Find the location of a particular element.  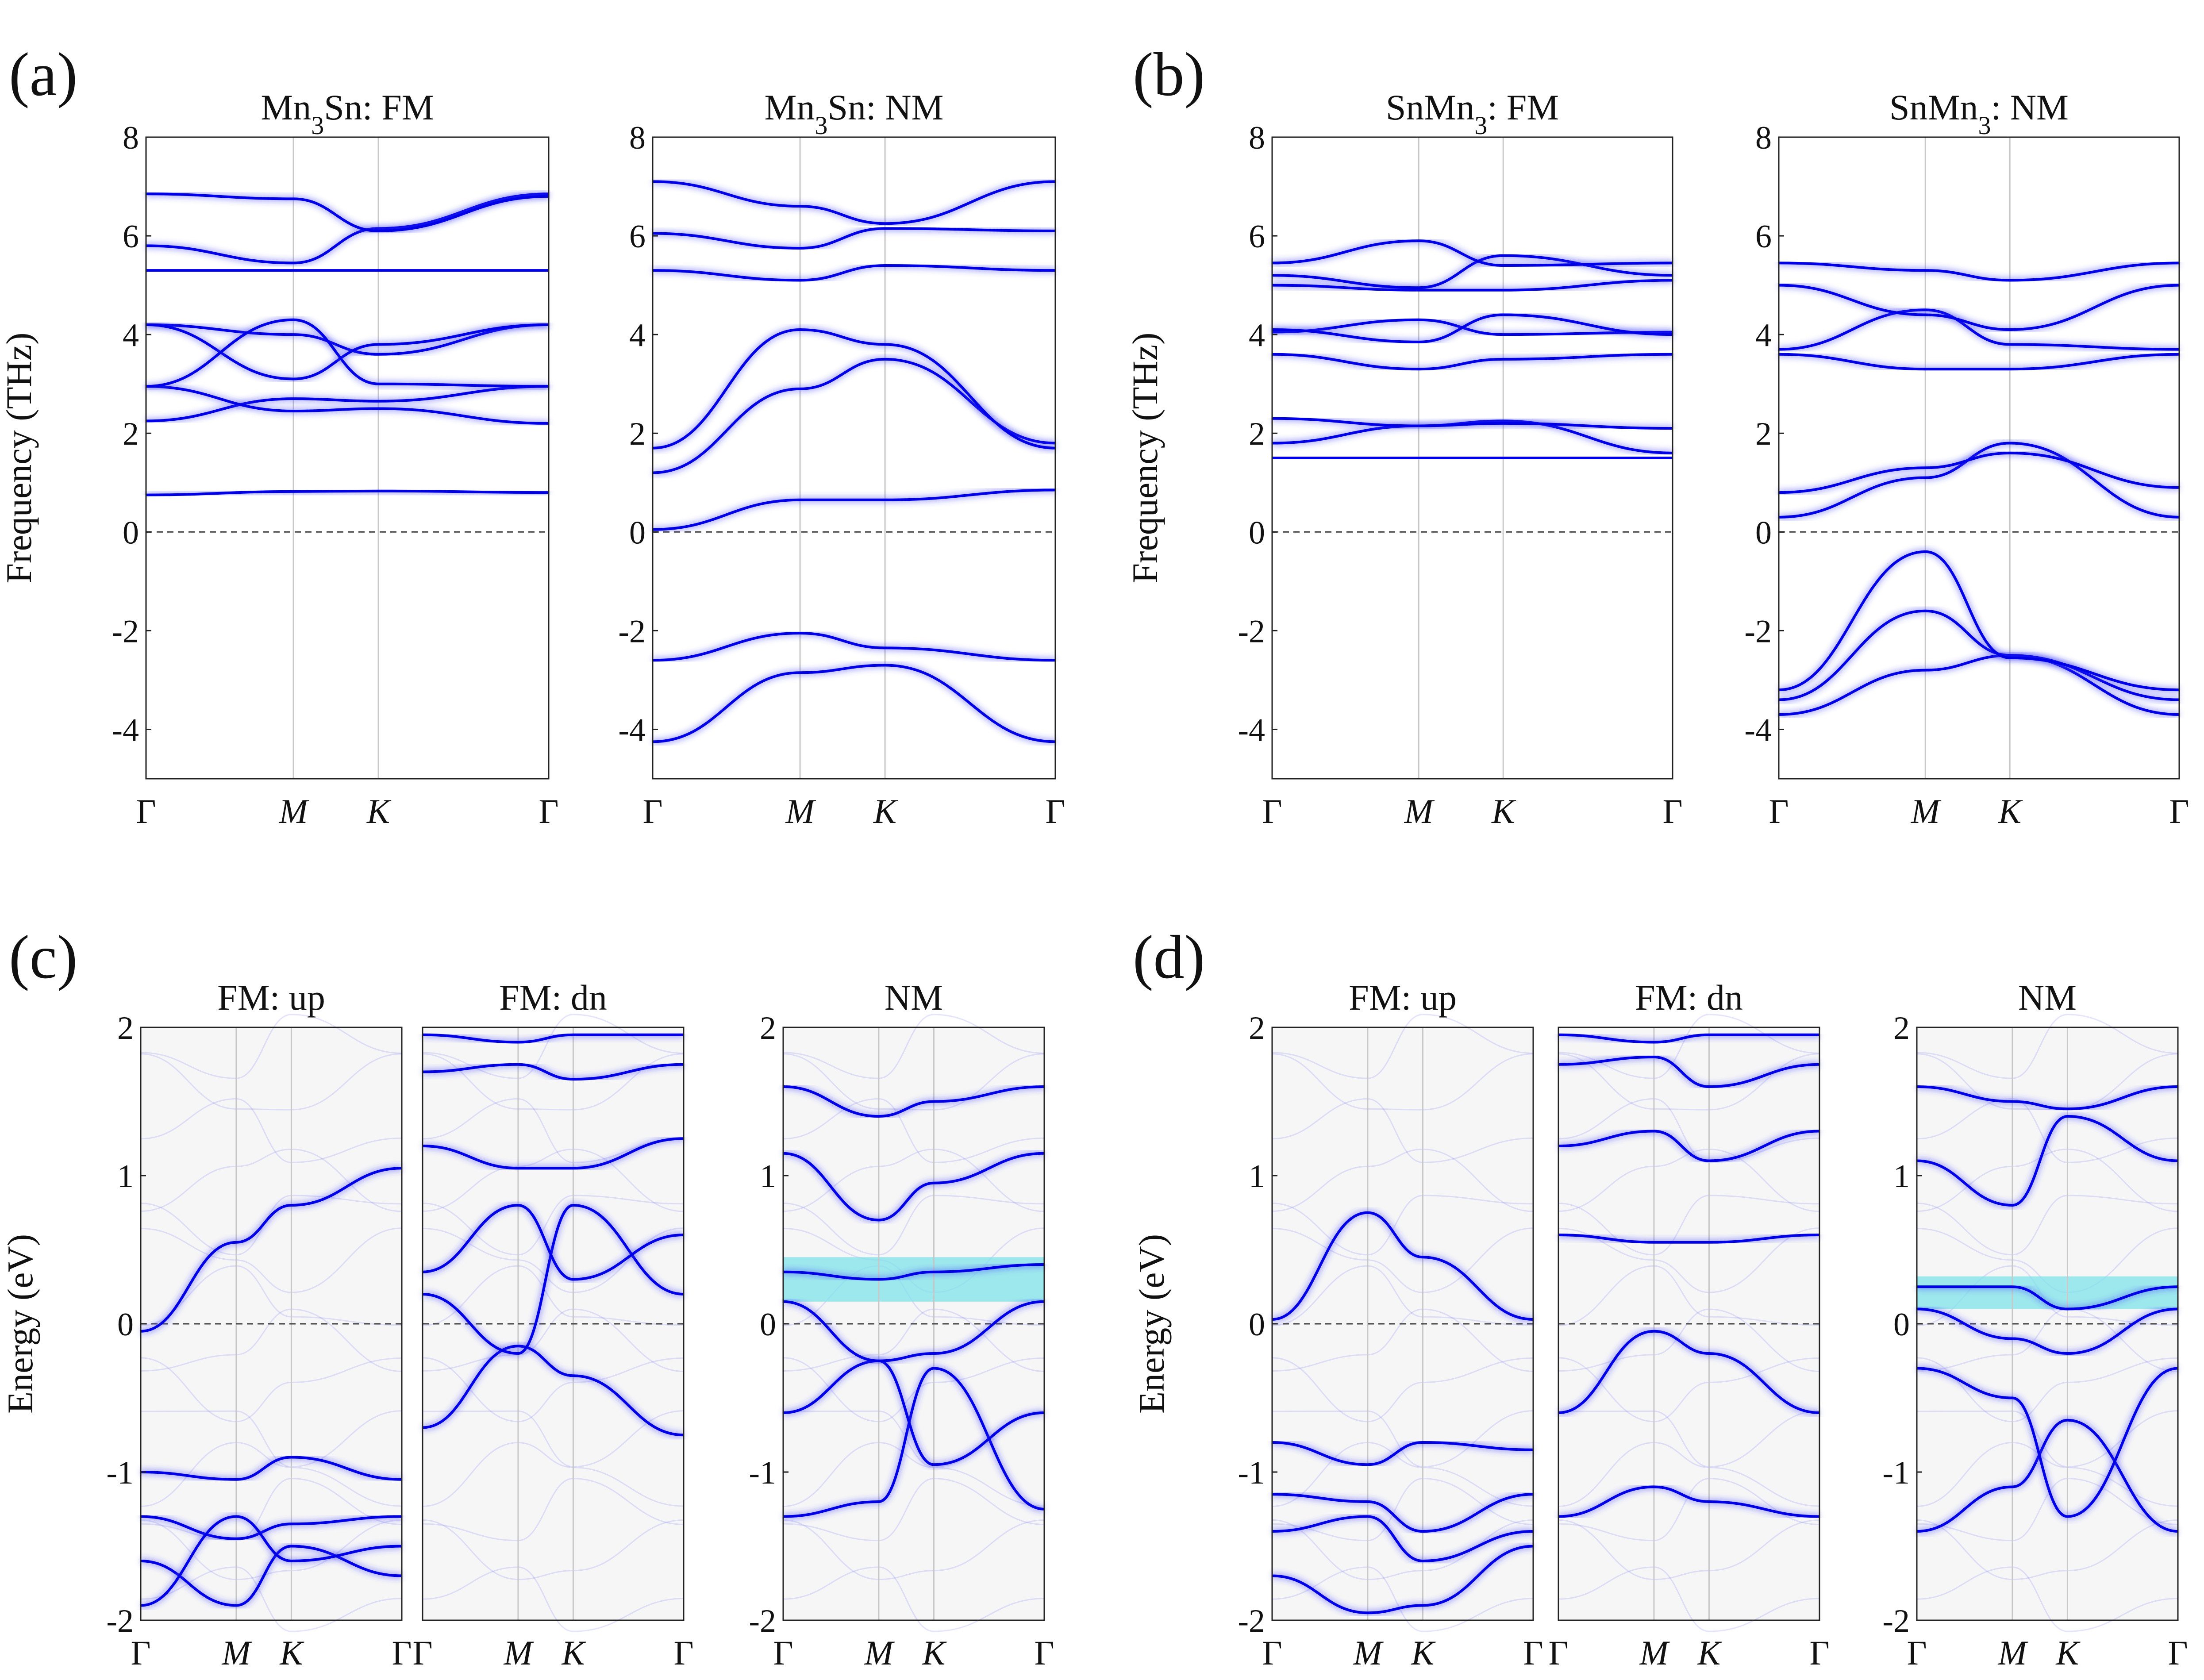

subplot-c2: Γ M K Γ FM: dn is located at coordinates (552, 1324).